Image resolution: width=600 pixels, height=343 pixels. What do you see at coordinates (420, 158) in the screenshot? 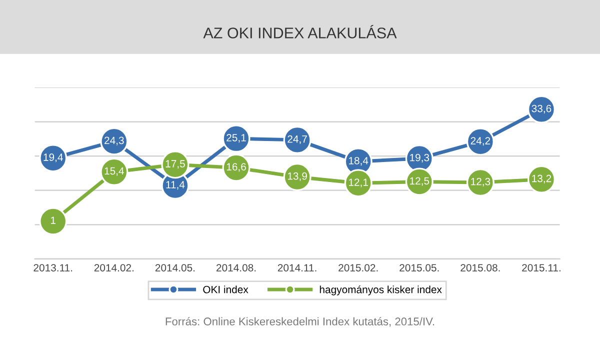
I see `data-label: 19,3` at bounding box center [420, 158].